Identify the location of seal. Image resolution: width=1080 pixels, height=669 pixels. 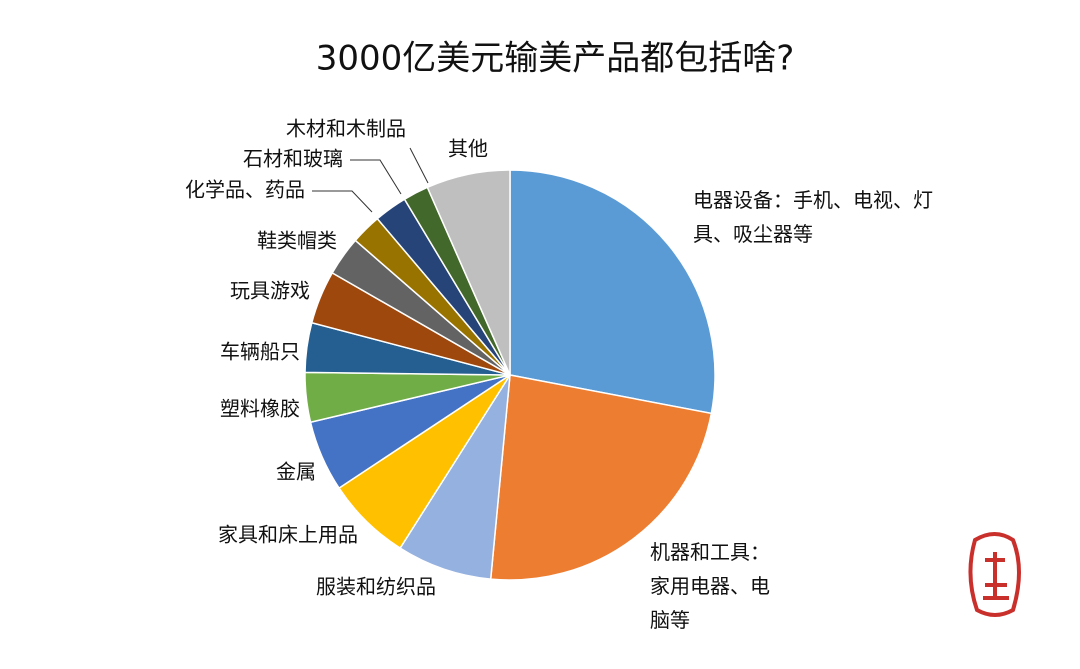
(994, 574).